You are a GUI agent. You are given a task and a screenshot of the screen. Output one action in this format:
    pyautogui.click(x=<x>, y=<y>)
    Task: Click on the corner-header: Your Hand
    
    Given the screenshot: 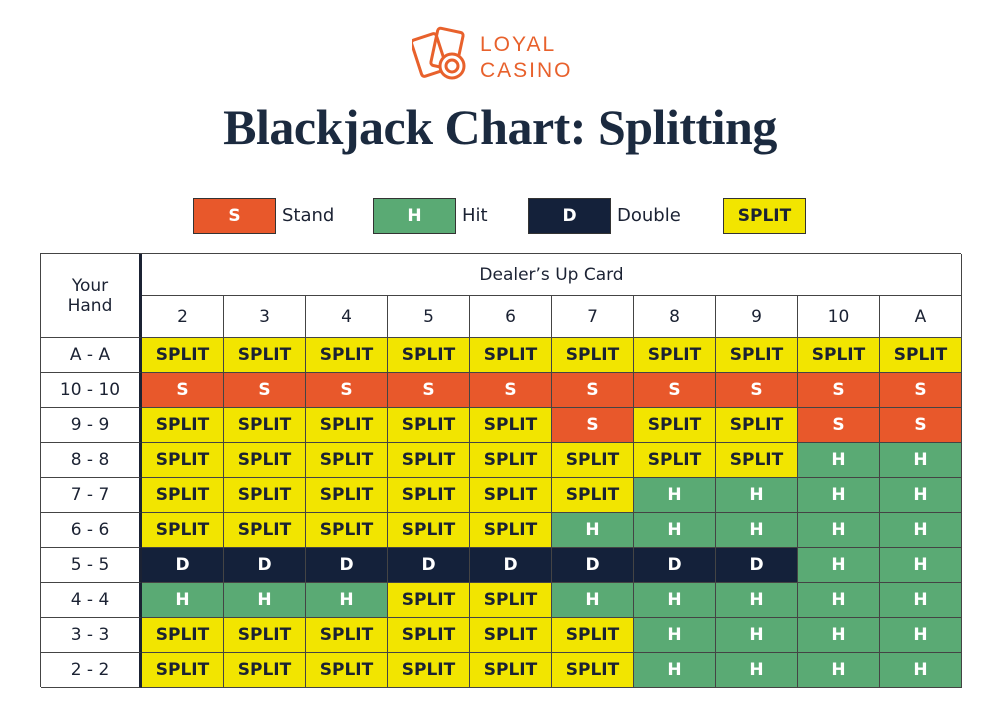 What is the action you would take?
    pyautogui.click(x=91, y=296)
    